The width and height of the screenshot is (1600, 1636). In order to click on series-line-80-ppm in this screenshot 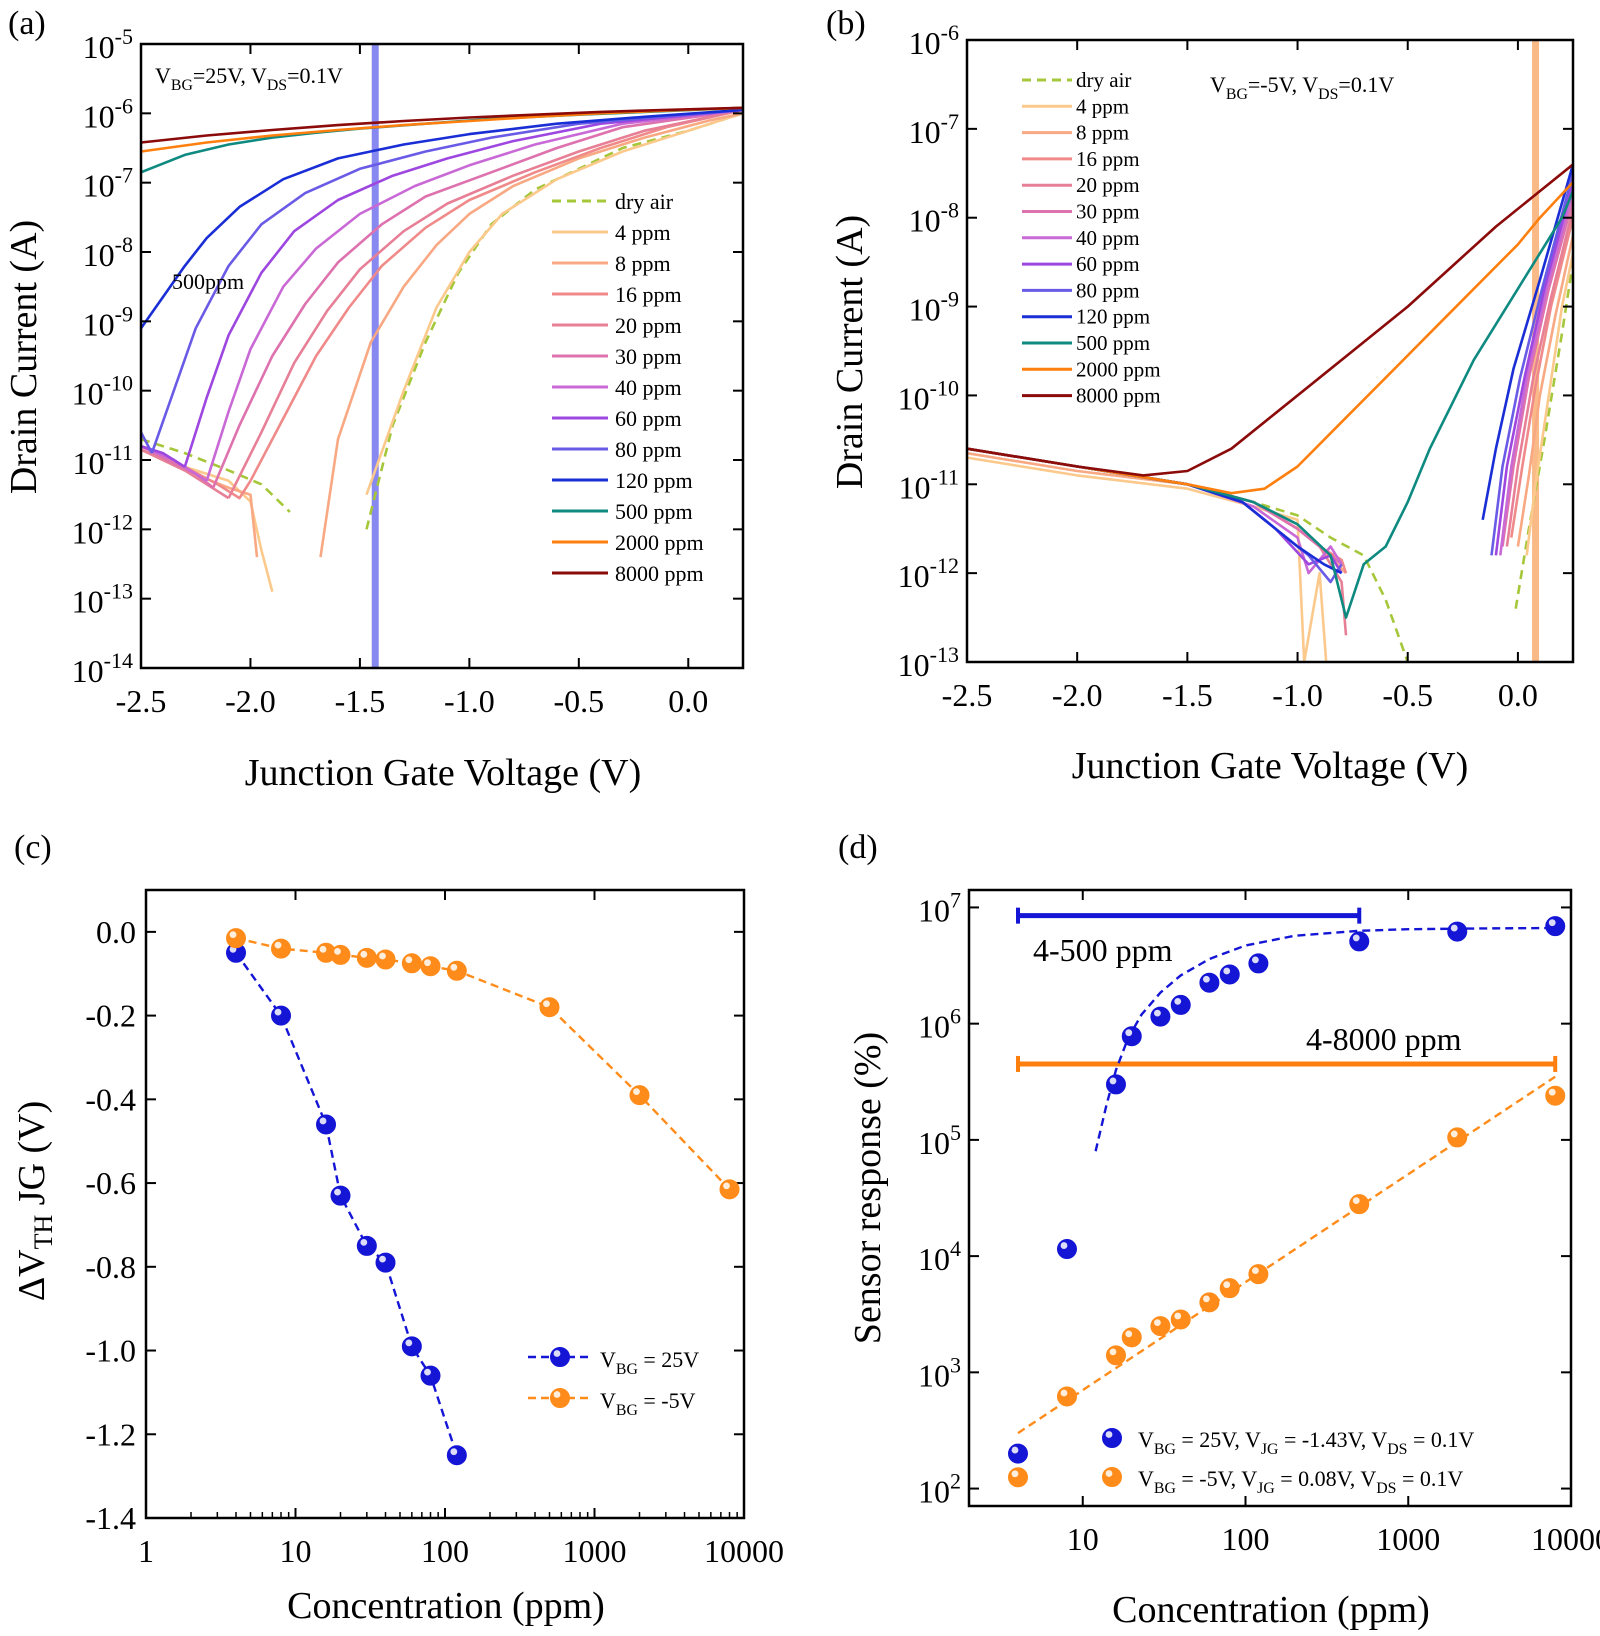, I will do `click(446, 281)`.